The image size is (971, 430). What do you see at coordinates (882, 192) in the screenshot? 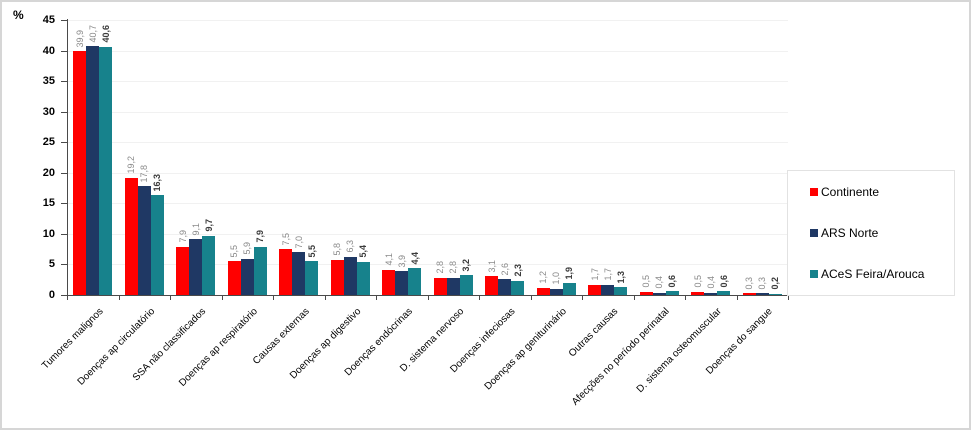
I see `legend-item: Continente` at bounding box center [882, 192].